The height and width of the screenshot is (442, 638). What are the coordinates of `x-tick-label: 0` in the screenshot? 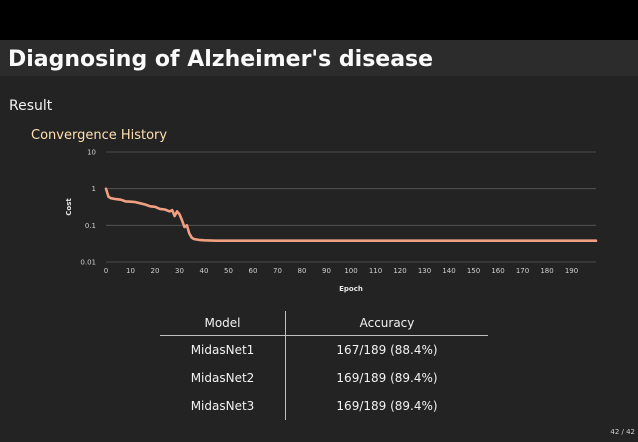 It's located at (106, 271).